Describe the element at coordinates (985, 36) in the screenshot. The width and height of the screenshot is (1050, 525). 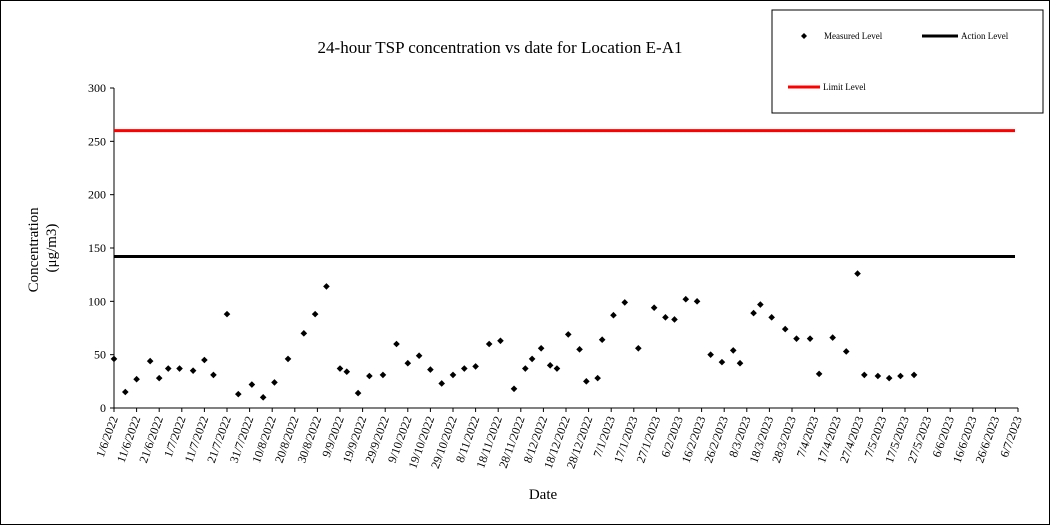
I see `legend-action-label: Action Level` at that location.